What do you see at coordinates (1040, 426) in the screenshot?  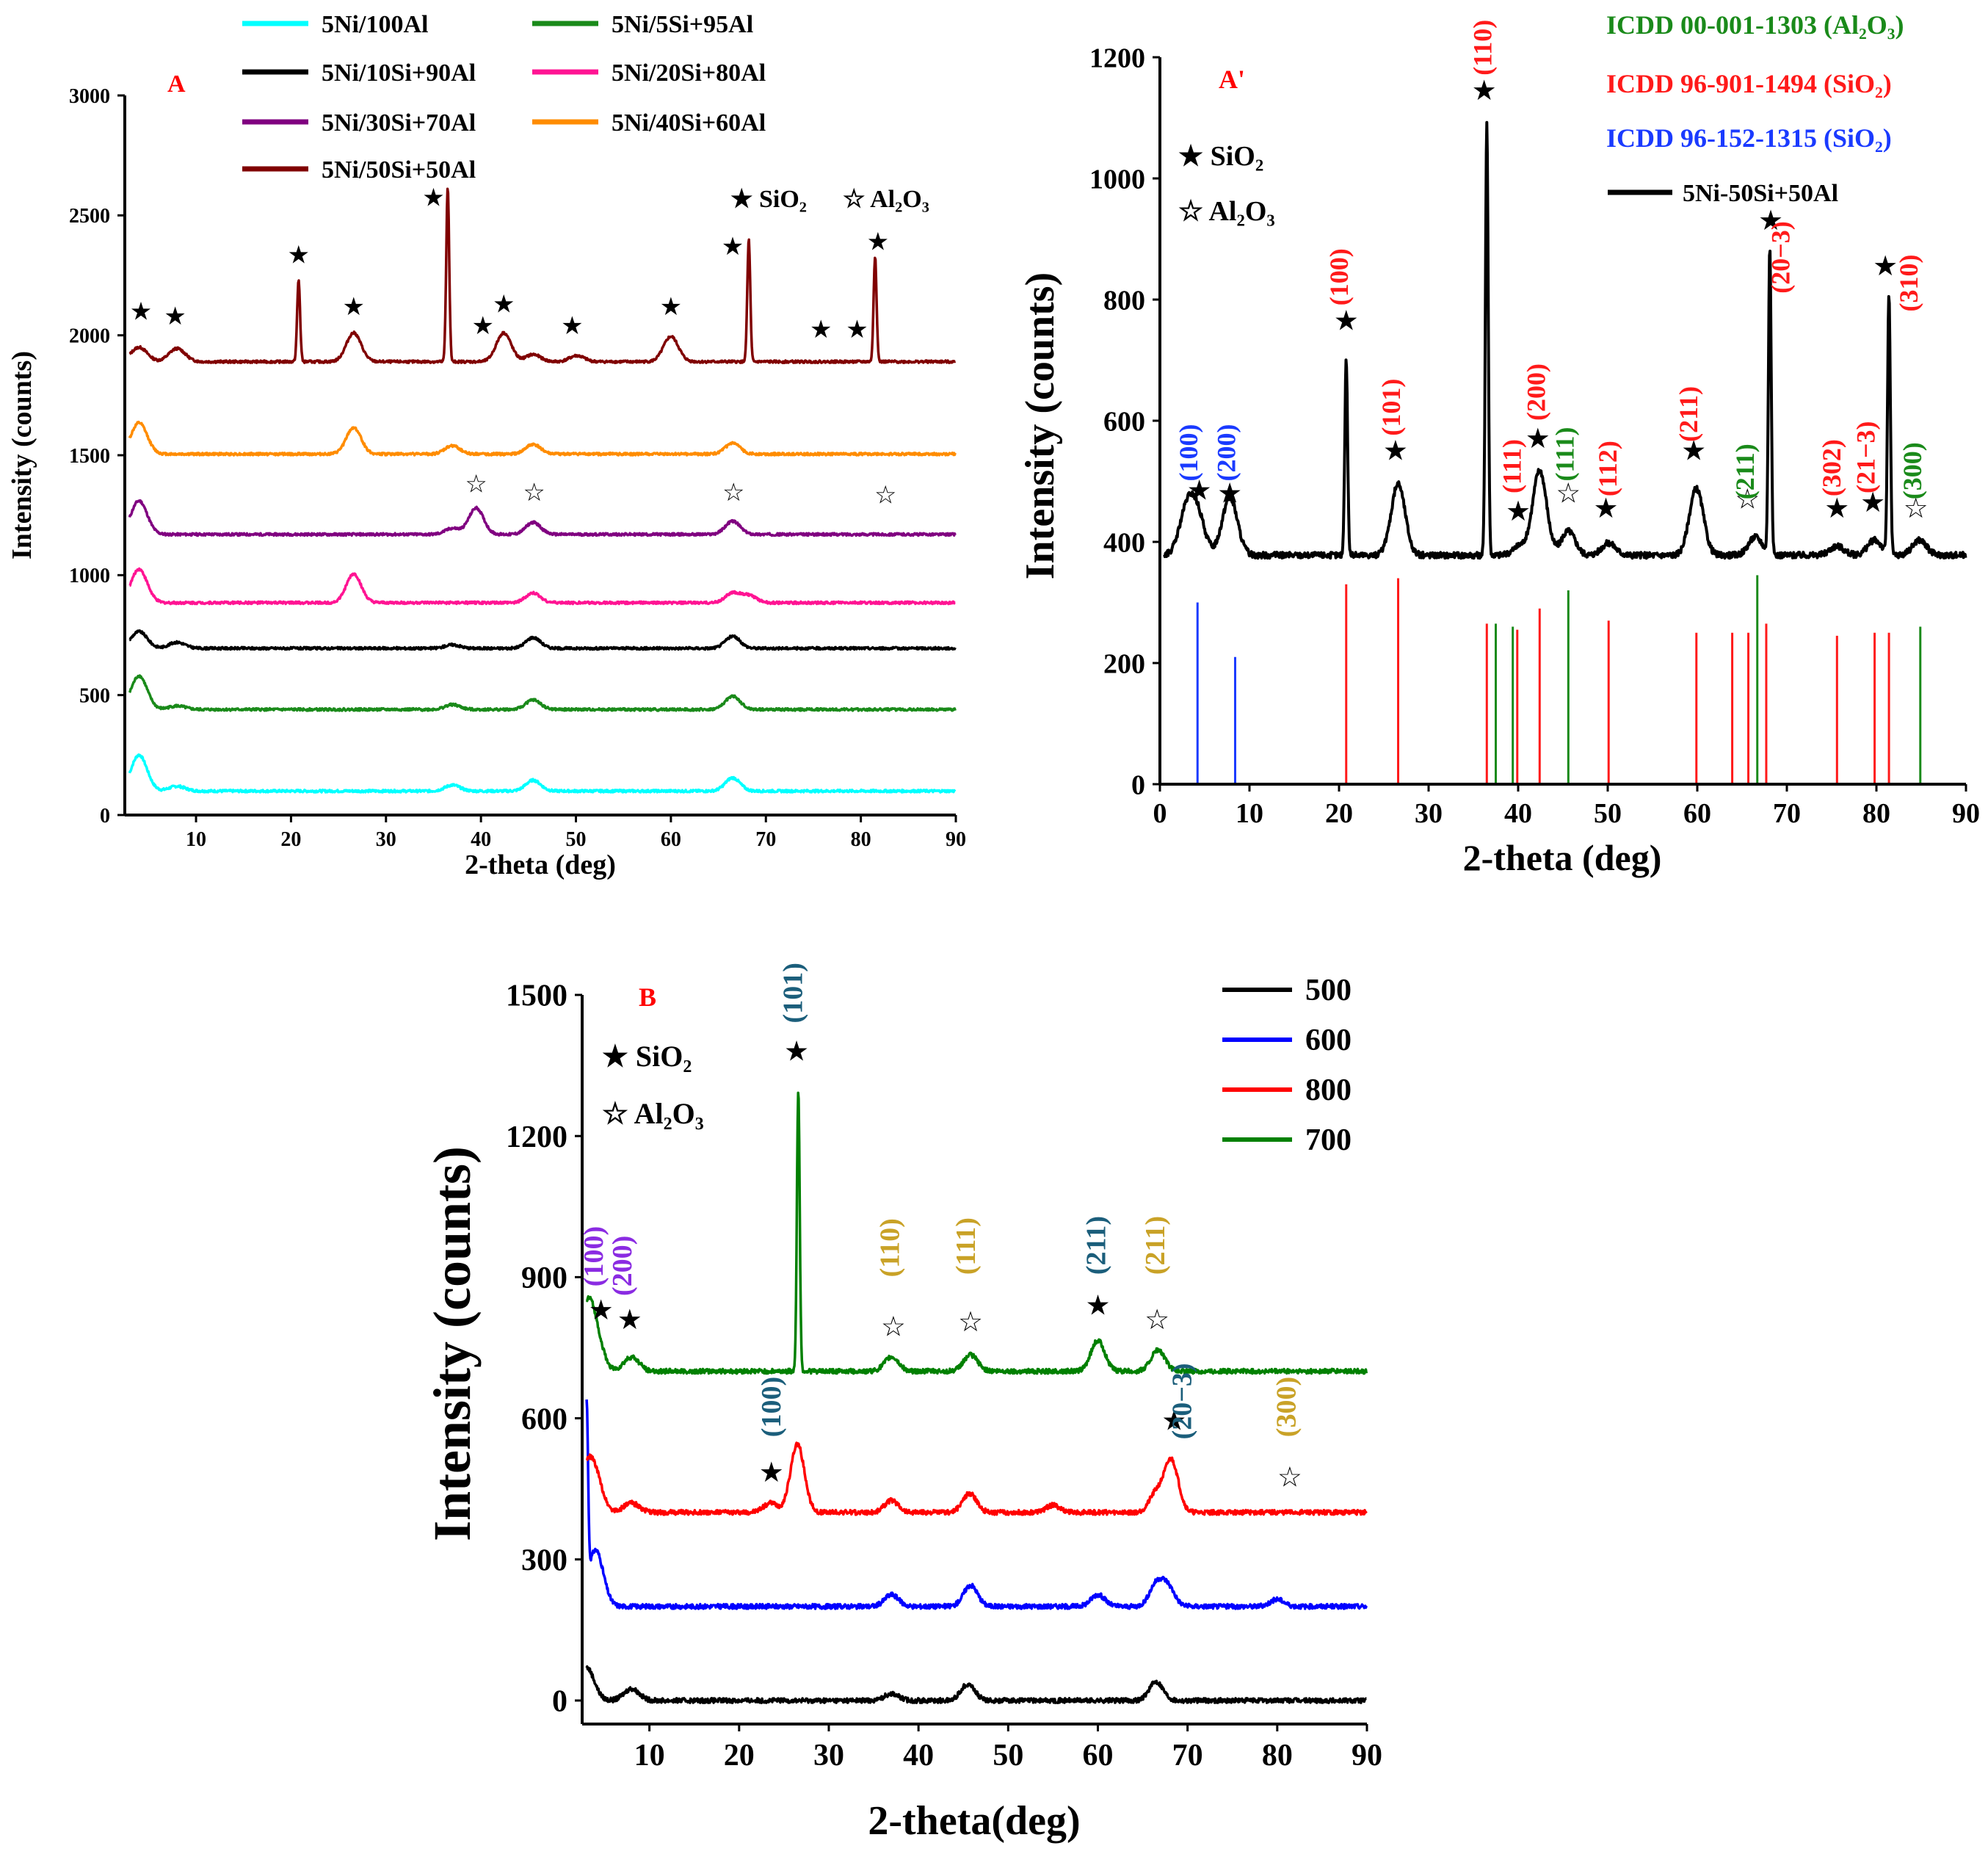 I see `panel-a-prime-y-title: Intensity (counts)` at bounding box center [1040, 426].